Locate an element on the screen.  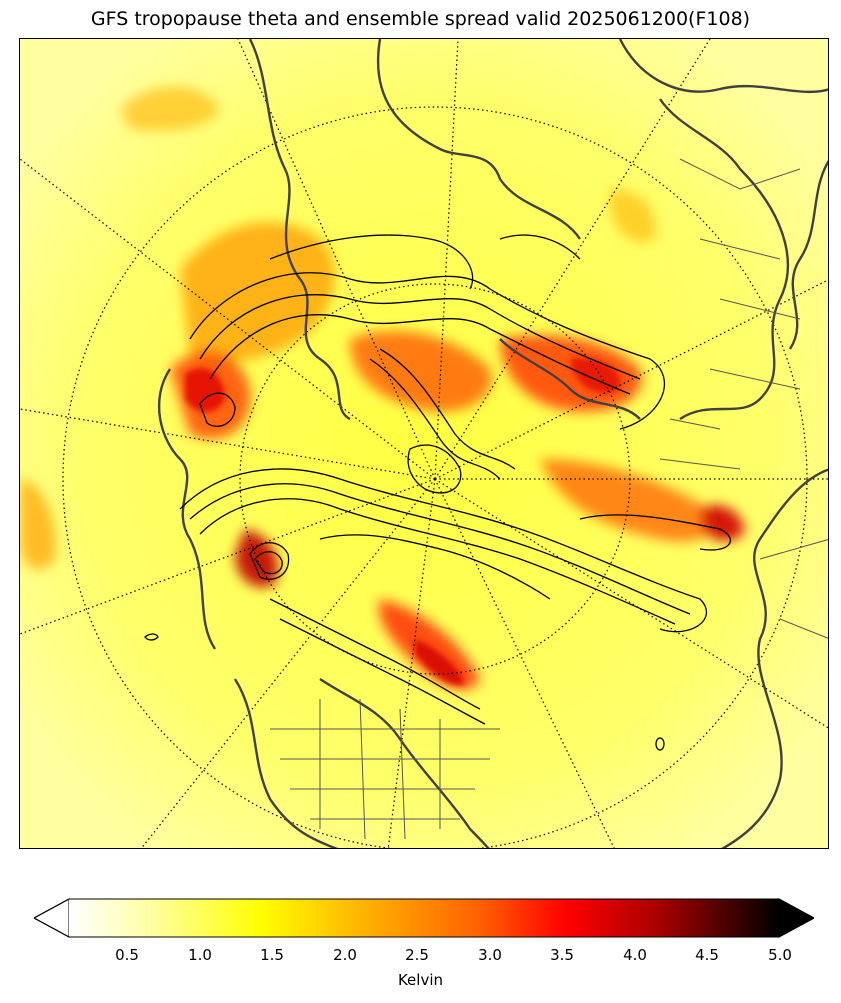
colorbar-tick-label: 1.5 is located at coordinates (272, 955).